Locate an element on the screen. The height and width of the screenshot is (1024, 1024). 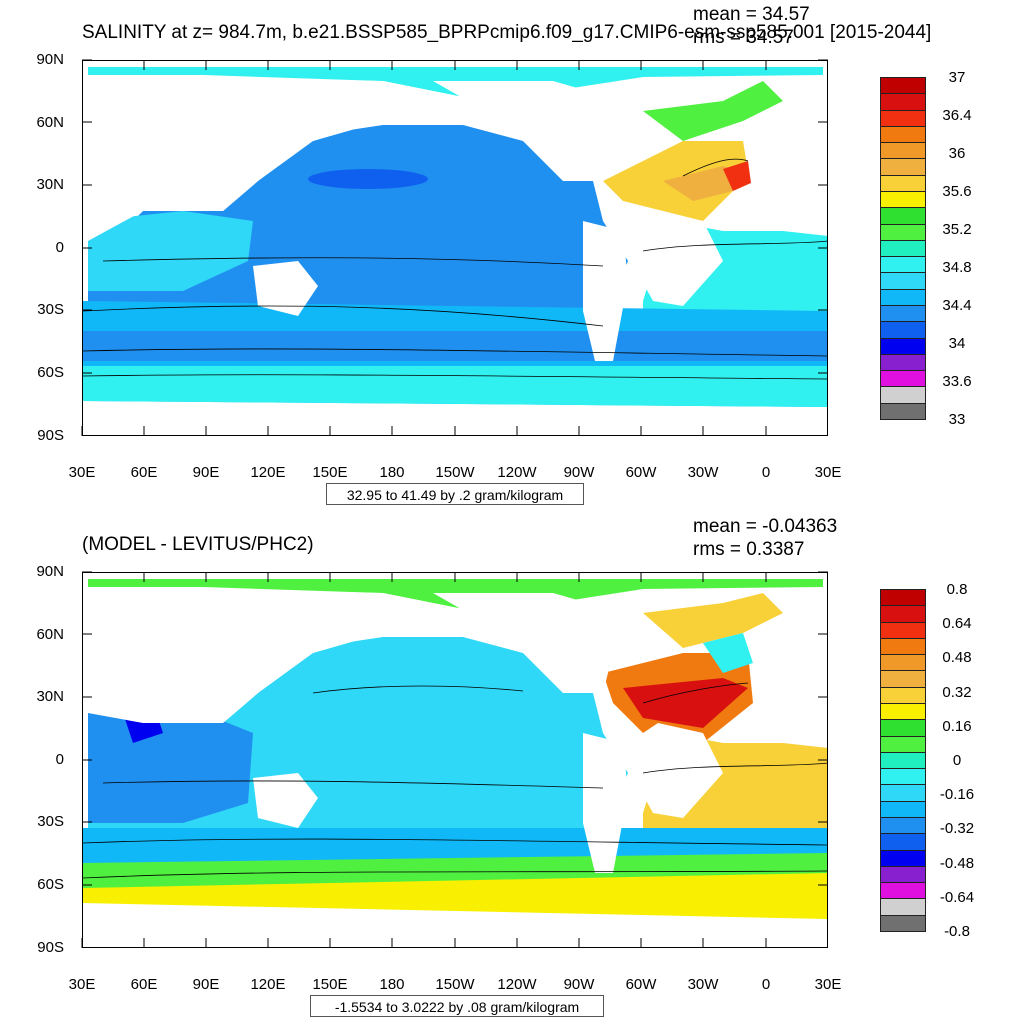
indian-ocean is located at coordinates (170, 768).